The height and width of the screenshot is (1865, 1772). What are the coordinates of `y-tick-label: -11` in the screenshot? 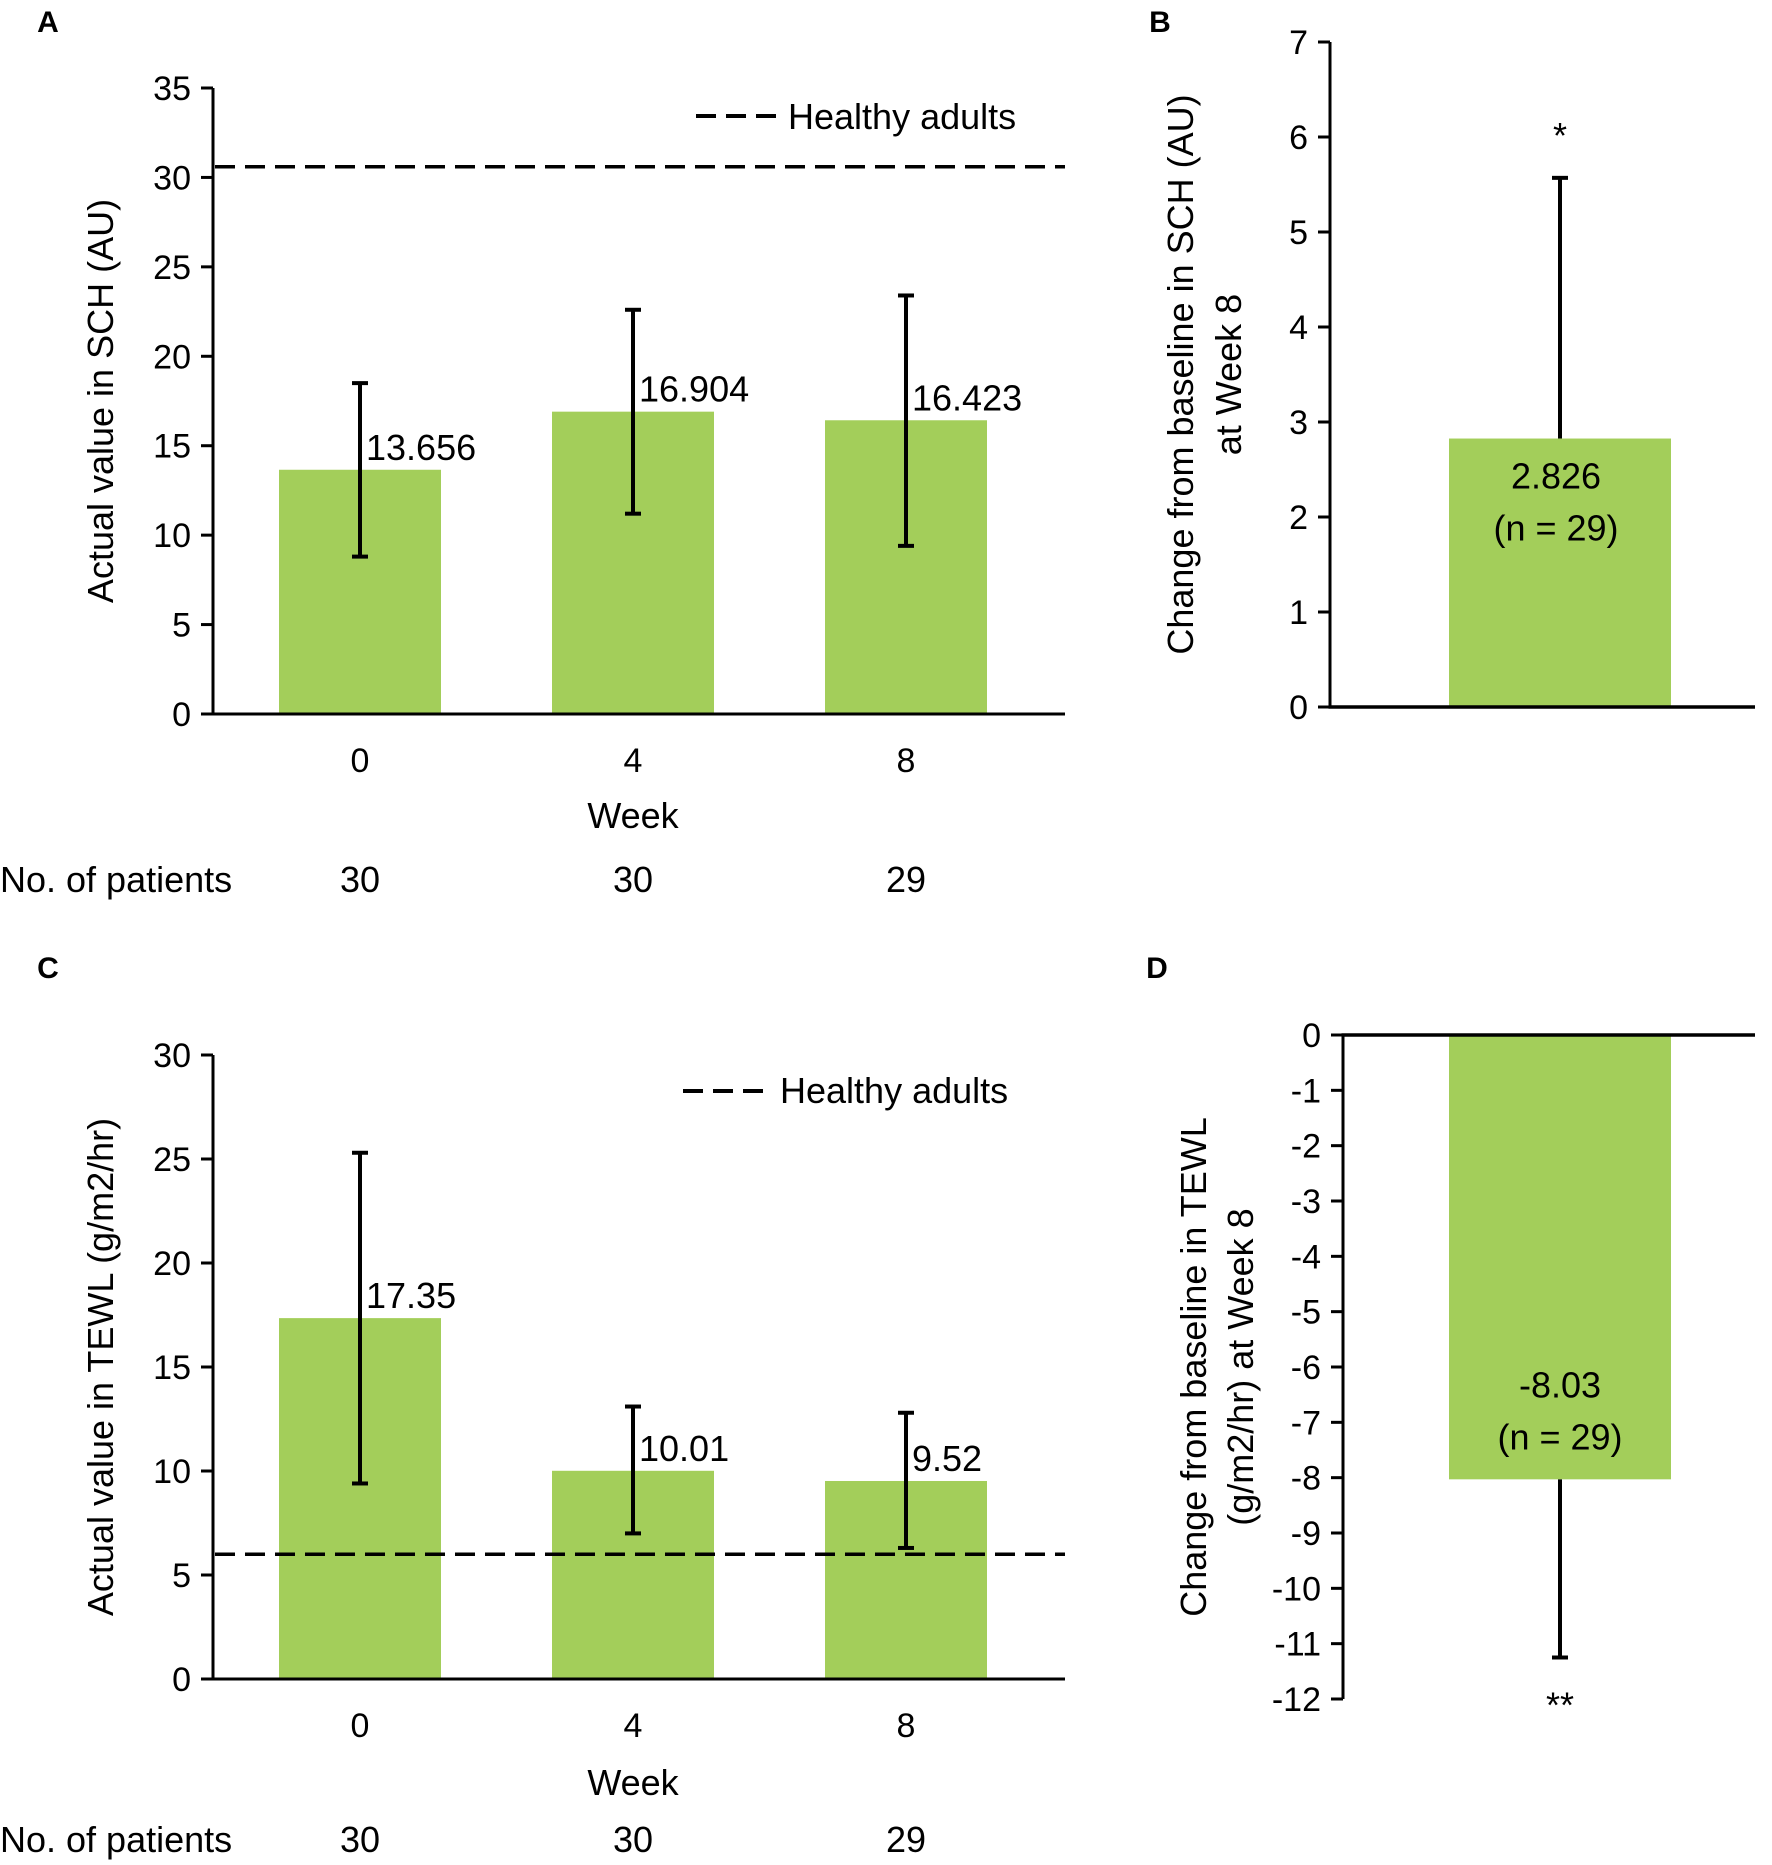 It's located at (1297, 1645).